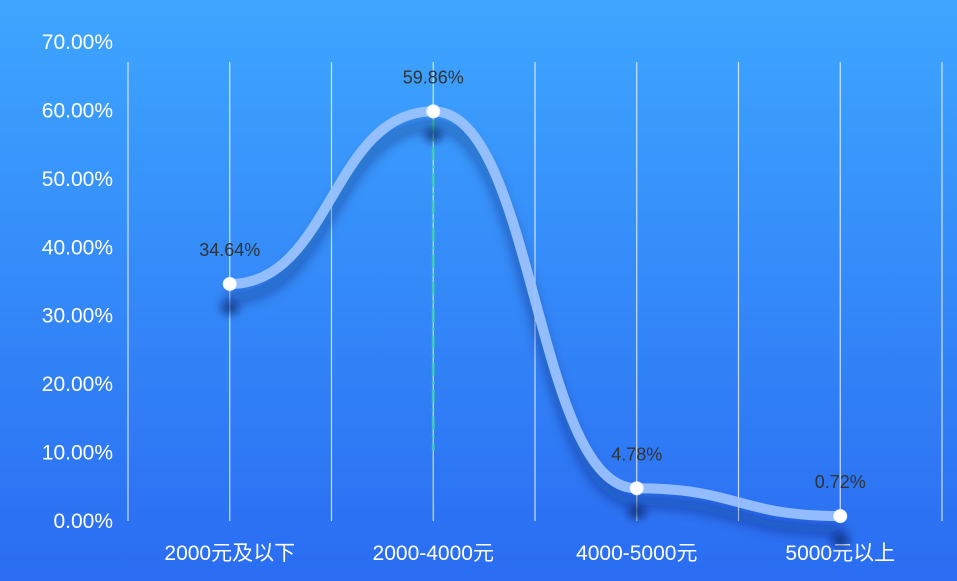 Image resolution: width=957 pixels, height=581 pixels. What do you see at coordinates (636, 454) in the screenshot?
I see `data-label: 4.78%` at bounding box center [636, 454].